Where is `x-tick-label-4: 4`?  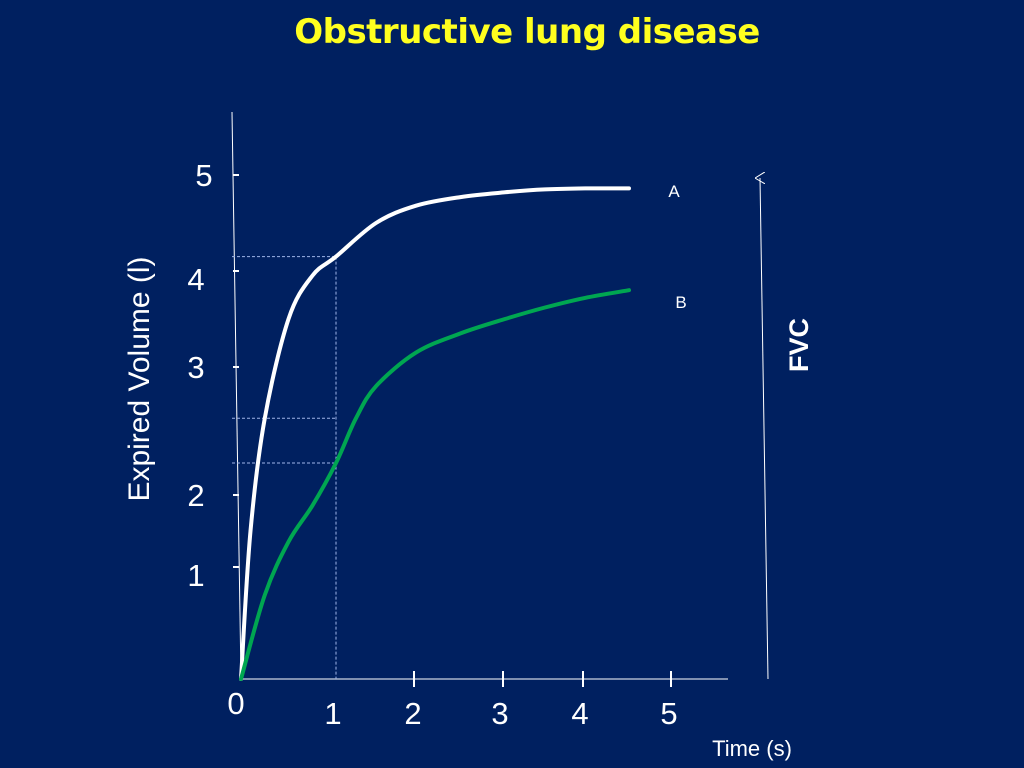
x-tick-label-4: 4 is located at coordinates (579, 713).